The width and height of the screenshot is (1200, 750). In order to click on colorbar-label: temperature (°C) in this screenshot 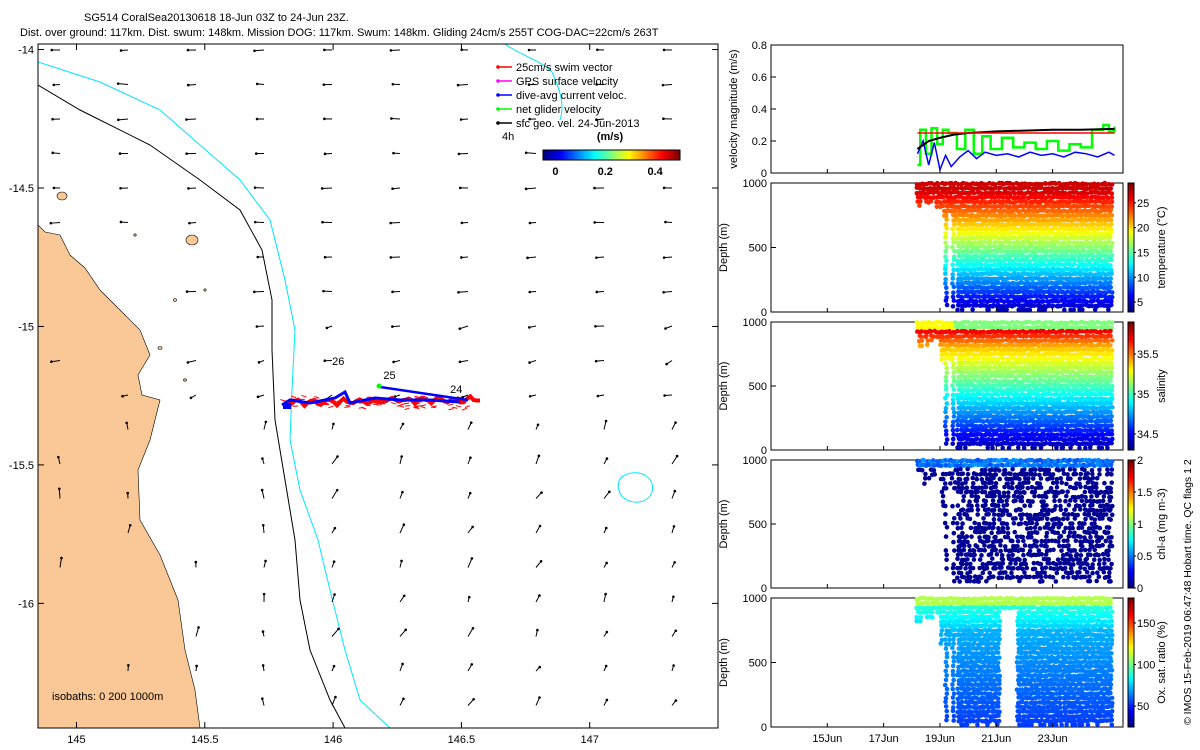, I will do `click(1162, 247)`.